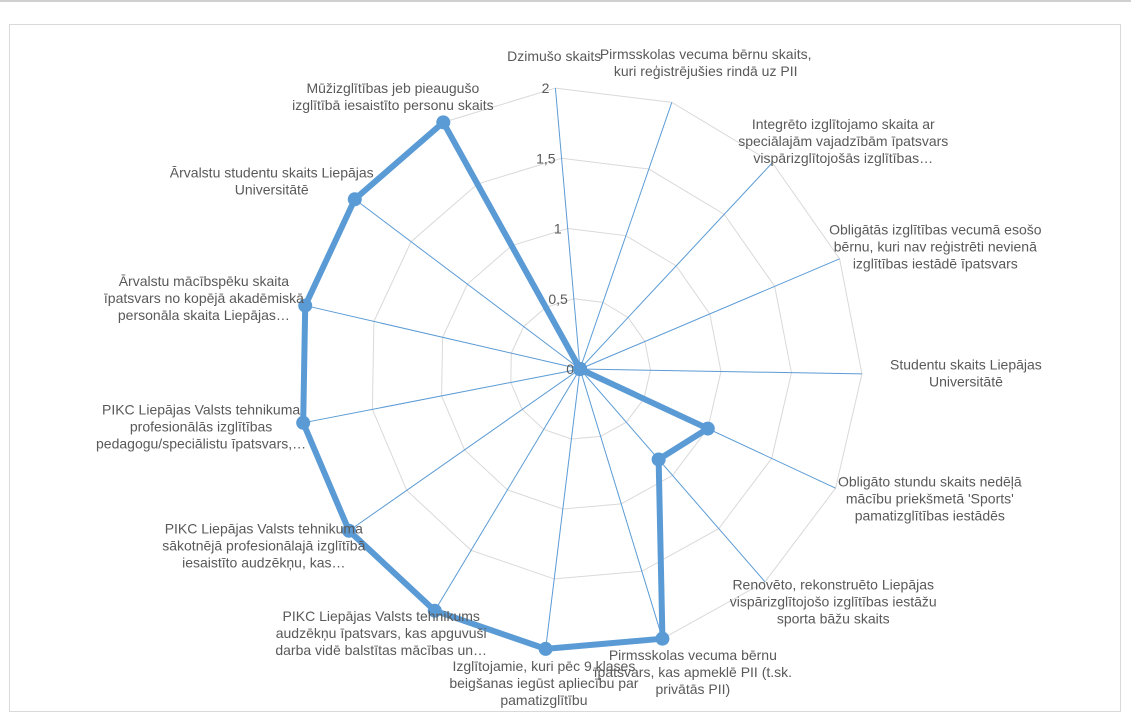  I want to click on tick-label: 0,5, so click(558, 299).